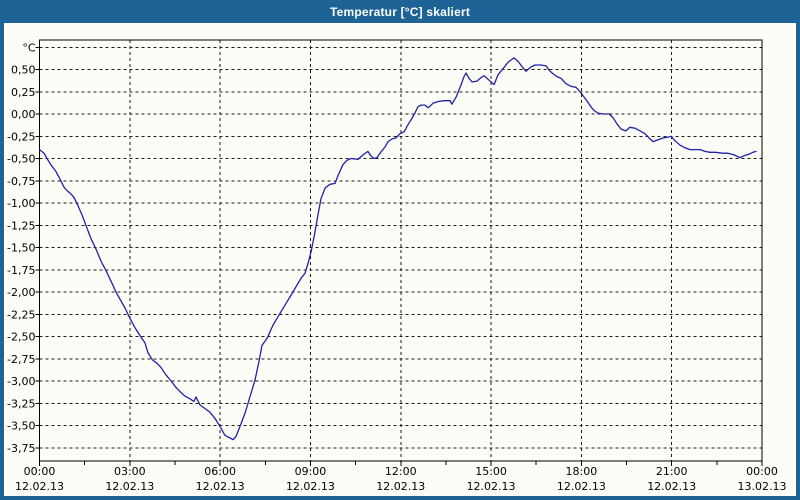 This screenshot has height=500, width=800. What do you see at coordinates (582, 471) in the screenshot?
I see `x-tick-time-label: 18:00` at bounding box center [582, 471].